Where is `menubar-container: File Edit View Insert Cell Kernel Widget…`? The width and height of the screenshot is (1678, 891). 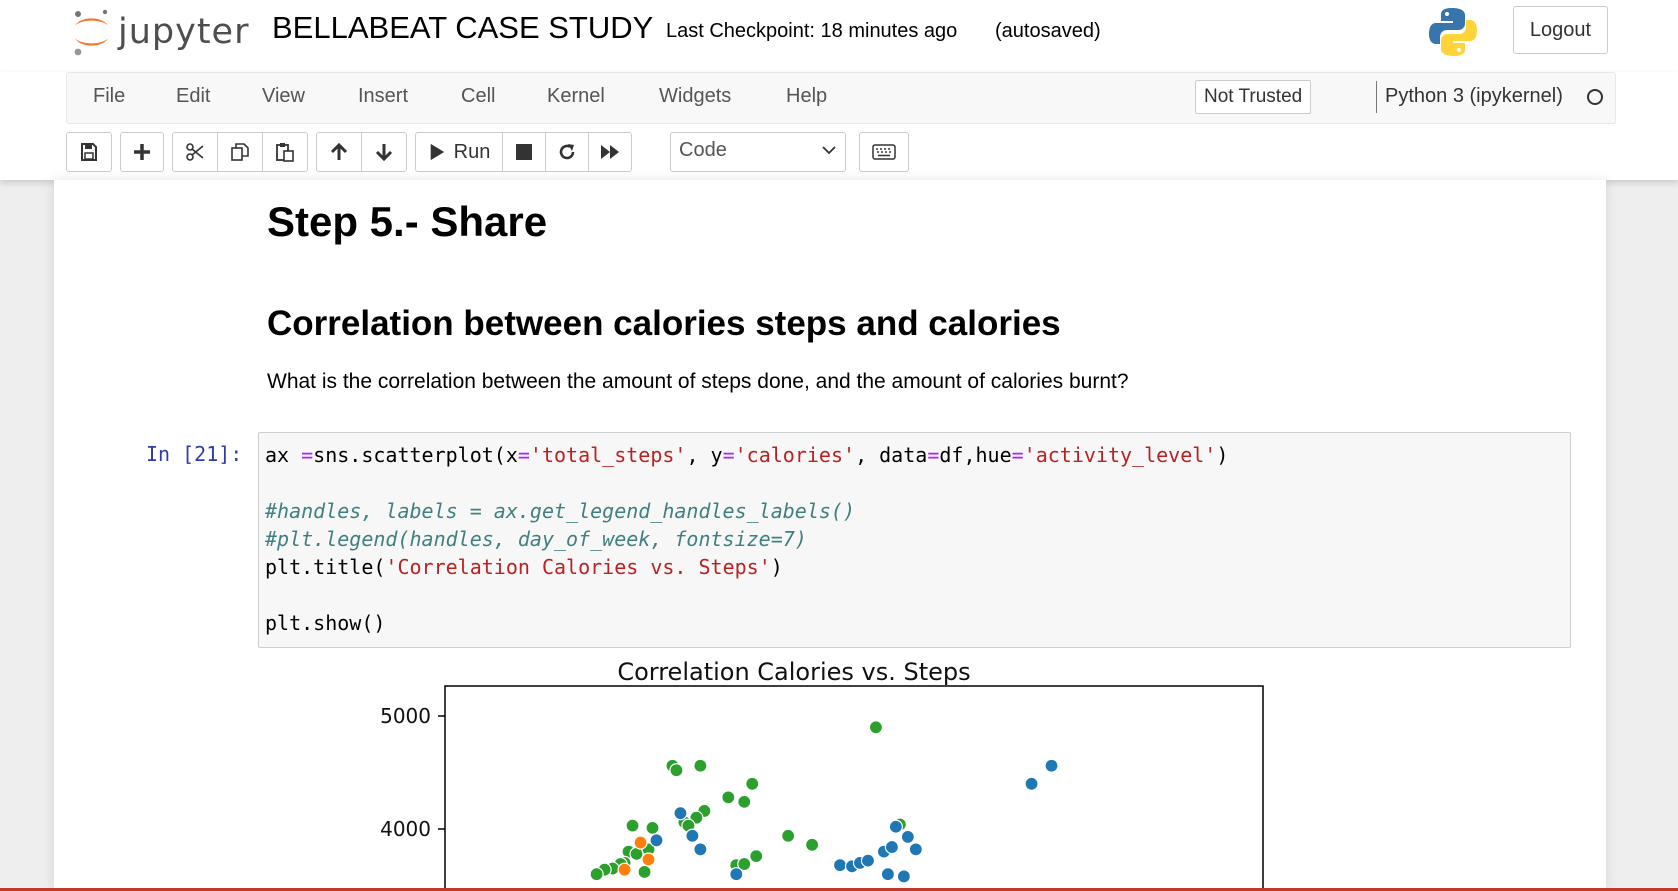
menubar-container: File Edit View Insert Cell Kernel Widget… is located at coordinates (839, 126).